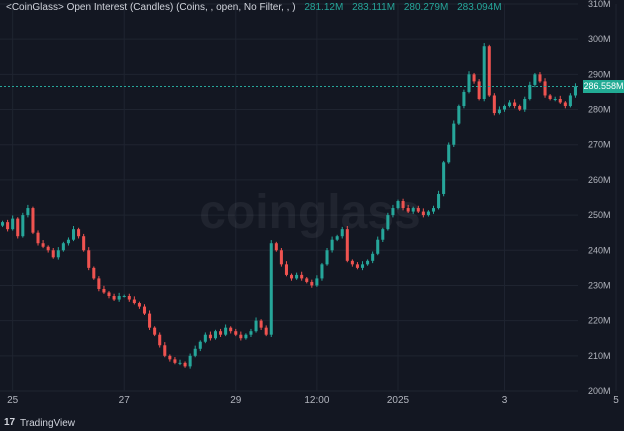  I want to click on chart-watermark: coinglass, so click(309, 212).